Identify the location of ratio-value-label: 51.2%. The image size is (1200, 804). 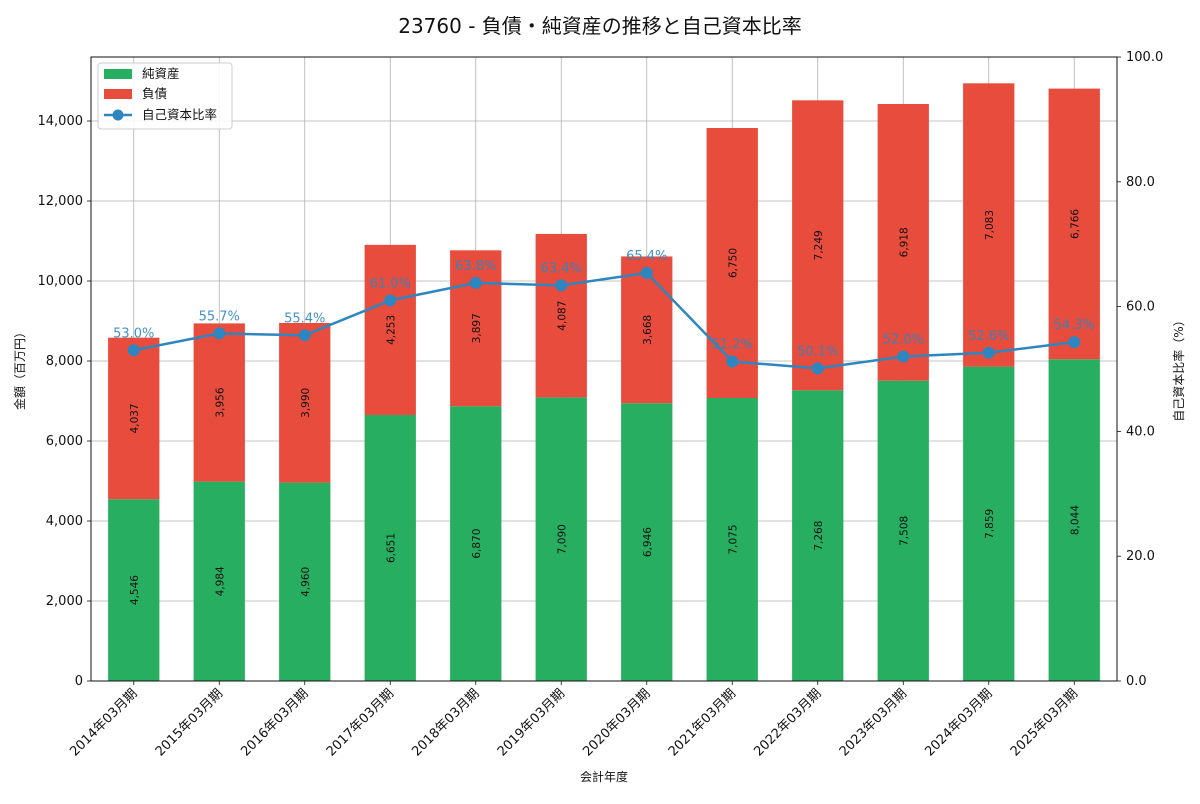
(732, 345).